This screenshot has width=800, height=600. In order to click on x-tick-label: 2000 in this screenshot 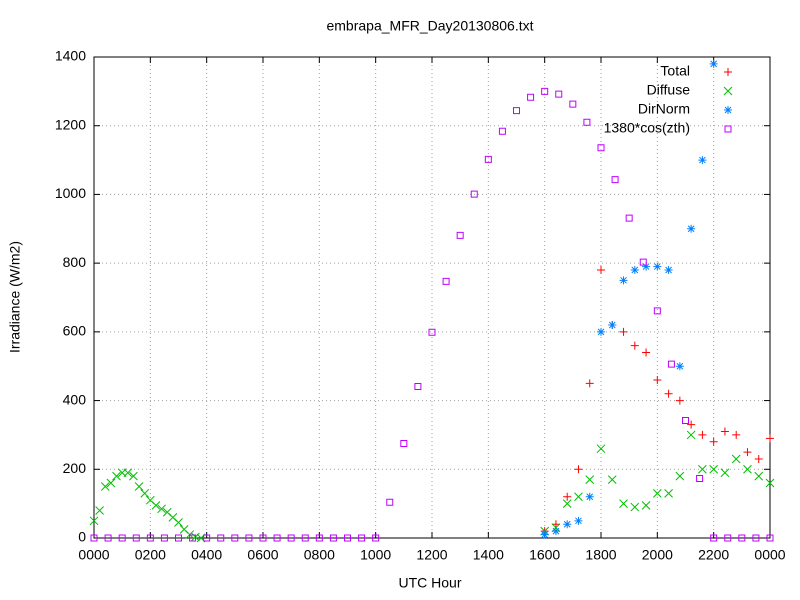, I will do `click(657, 555)`.